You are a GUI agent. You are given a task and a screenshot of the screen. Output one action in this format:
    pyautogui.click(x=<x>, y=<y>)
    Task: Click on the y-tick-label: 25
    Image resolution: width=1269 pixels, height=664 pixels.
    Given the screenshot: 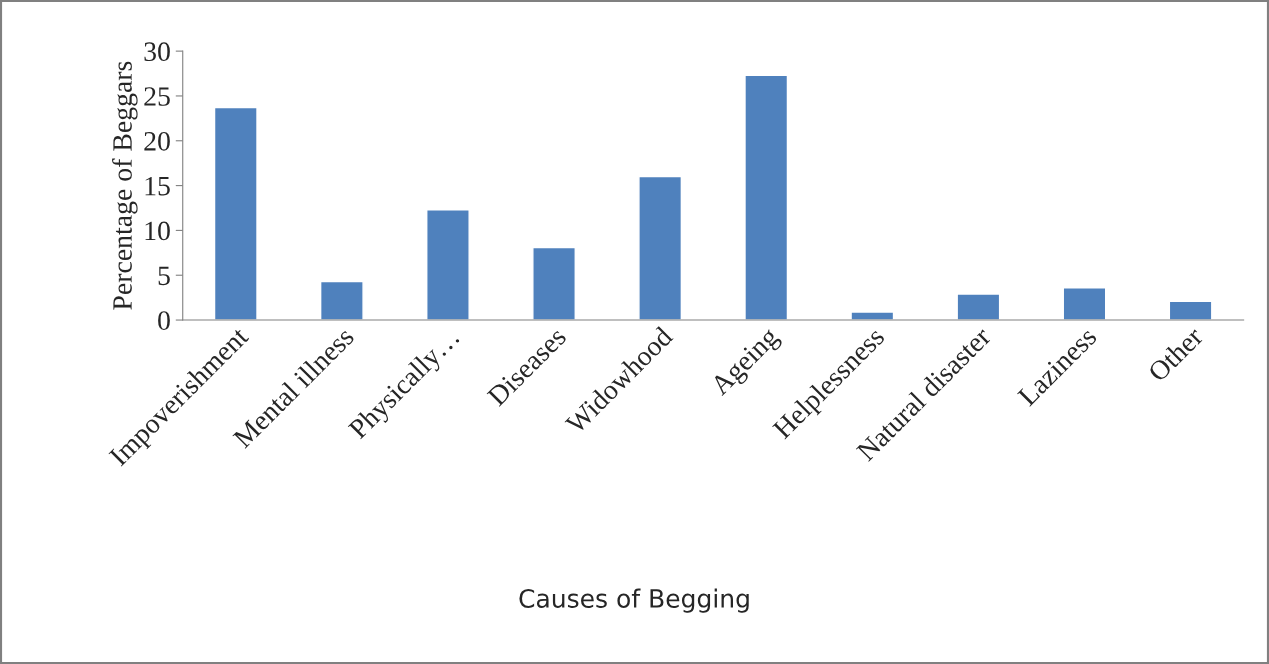 What is the action you would take?
    pyautogui.click(x=157, y=96)
    